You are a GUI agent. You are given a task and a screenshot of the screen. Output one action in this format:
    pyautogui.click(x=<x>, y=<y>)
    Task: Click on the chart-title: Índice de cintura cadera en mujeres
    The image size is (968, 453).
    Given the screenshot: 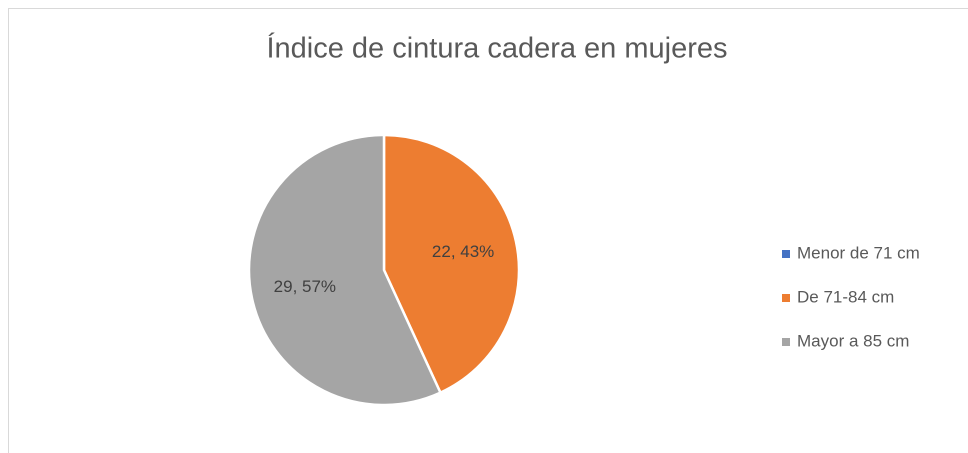 What is the action you would take?
    pyautogui.click(x=496, y=48)
    